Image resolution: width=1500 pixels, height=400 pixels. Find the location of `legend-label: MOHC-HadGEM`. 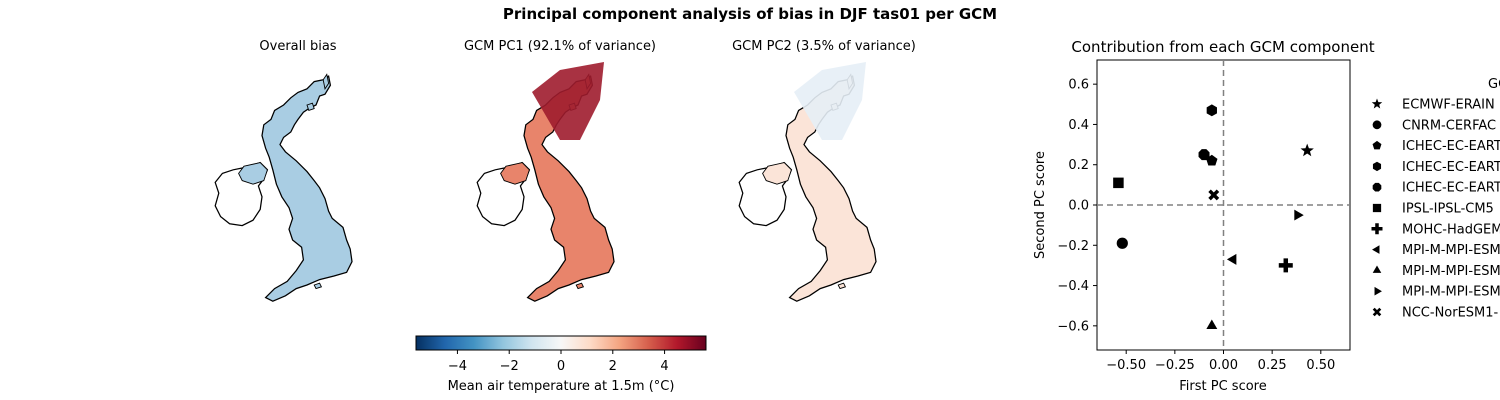

legend-label: MOHC-HadGEM is located at coordinates (1451, 229).